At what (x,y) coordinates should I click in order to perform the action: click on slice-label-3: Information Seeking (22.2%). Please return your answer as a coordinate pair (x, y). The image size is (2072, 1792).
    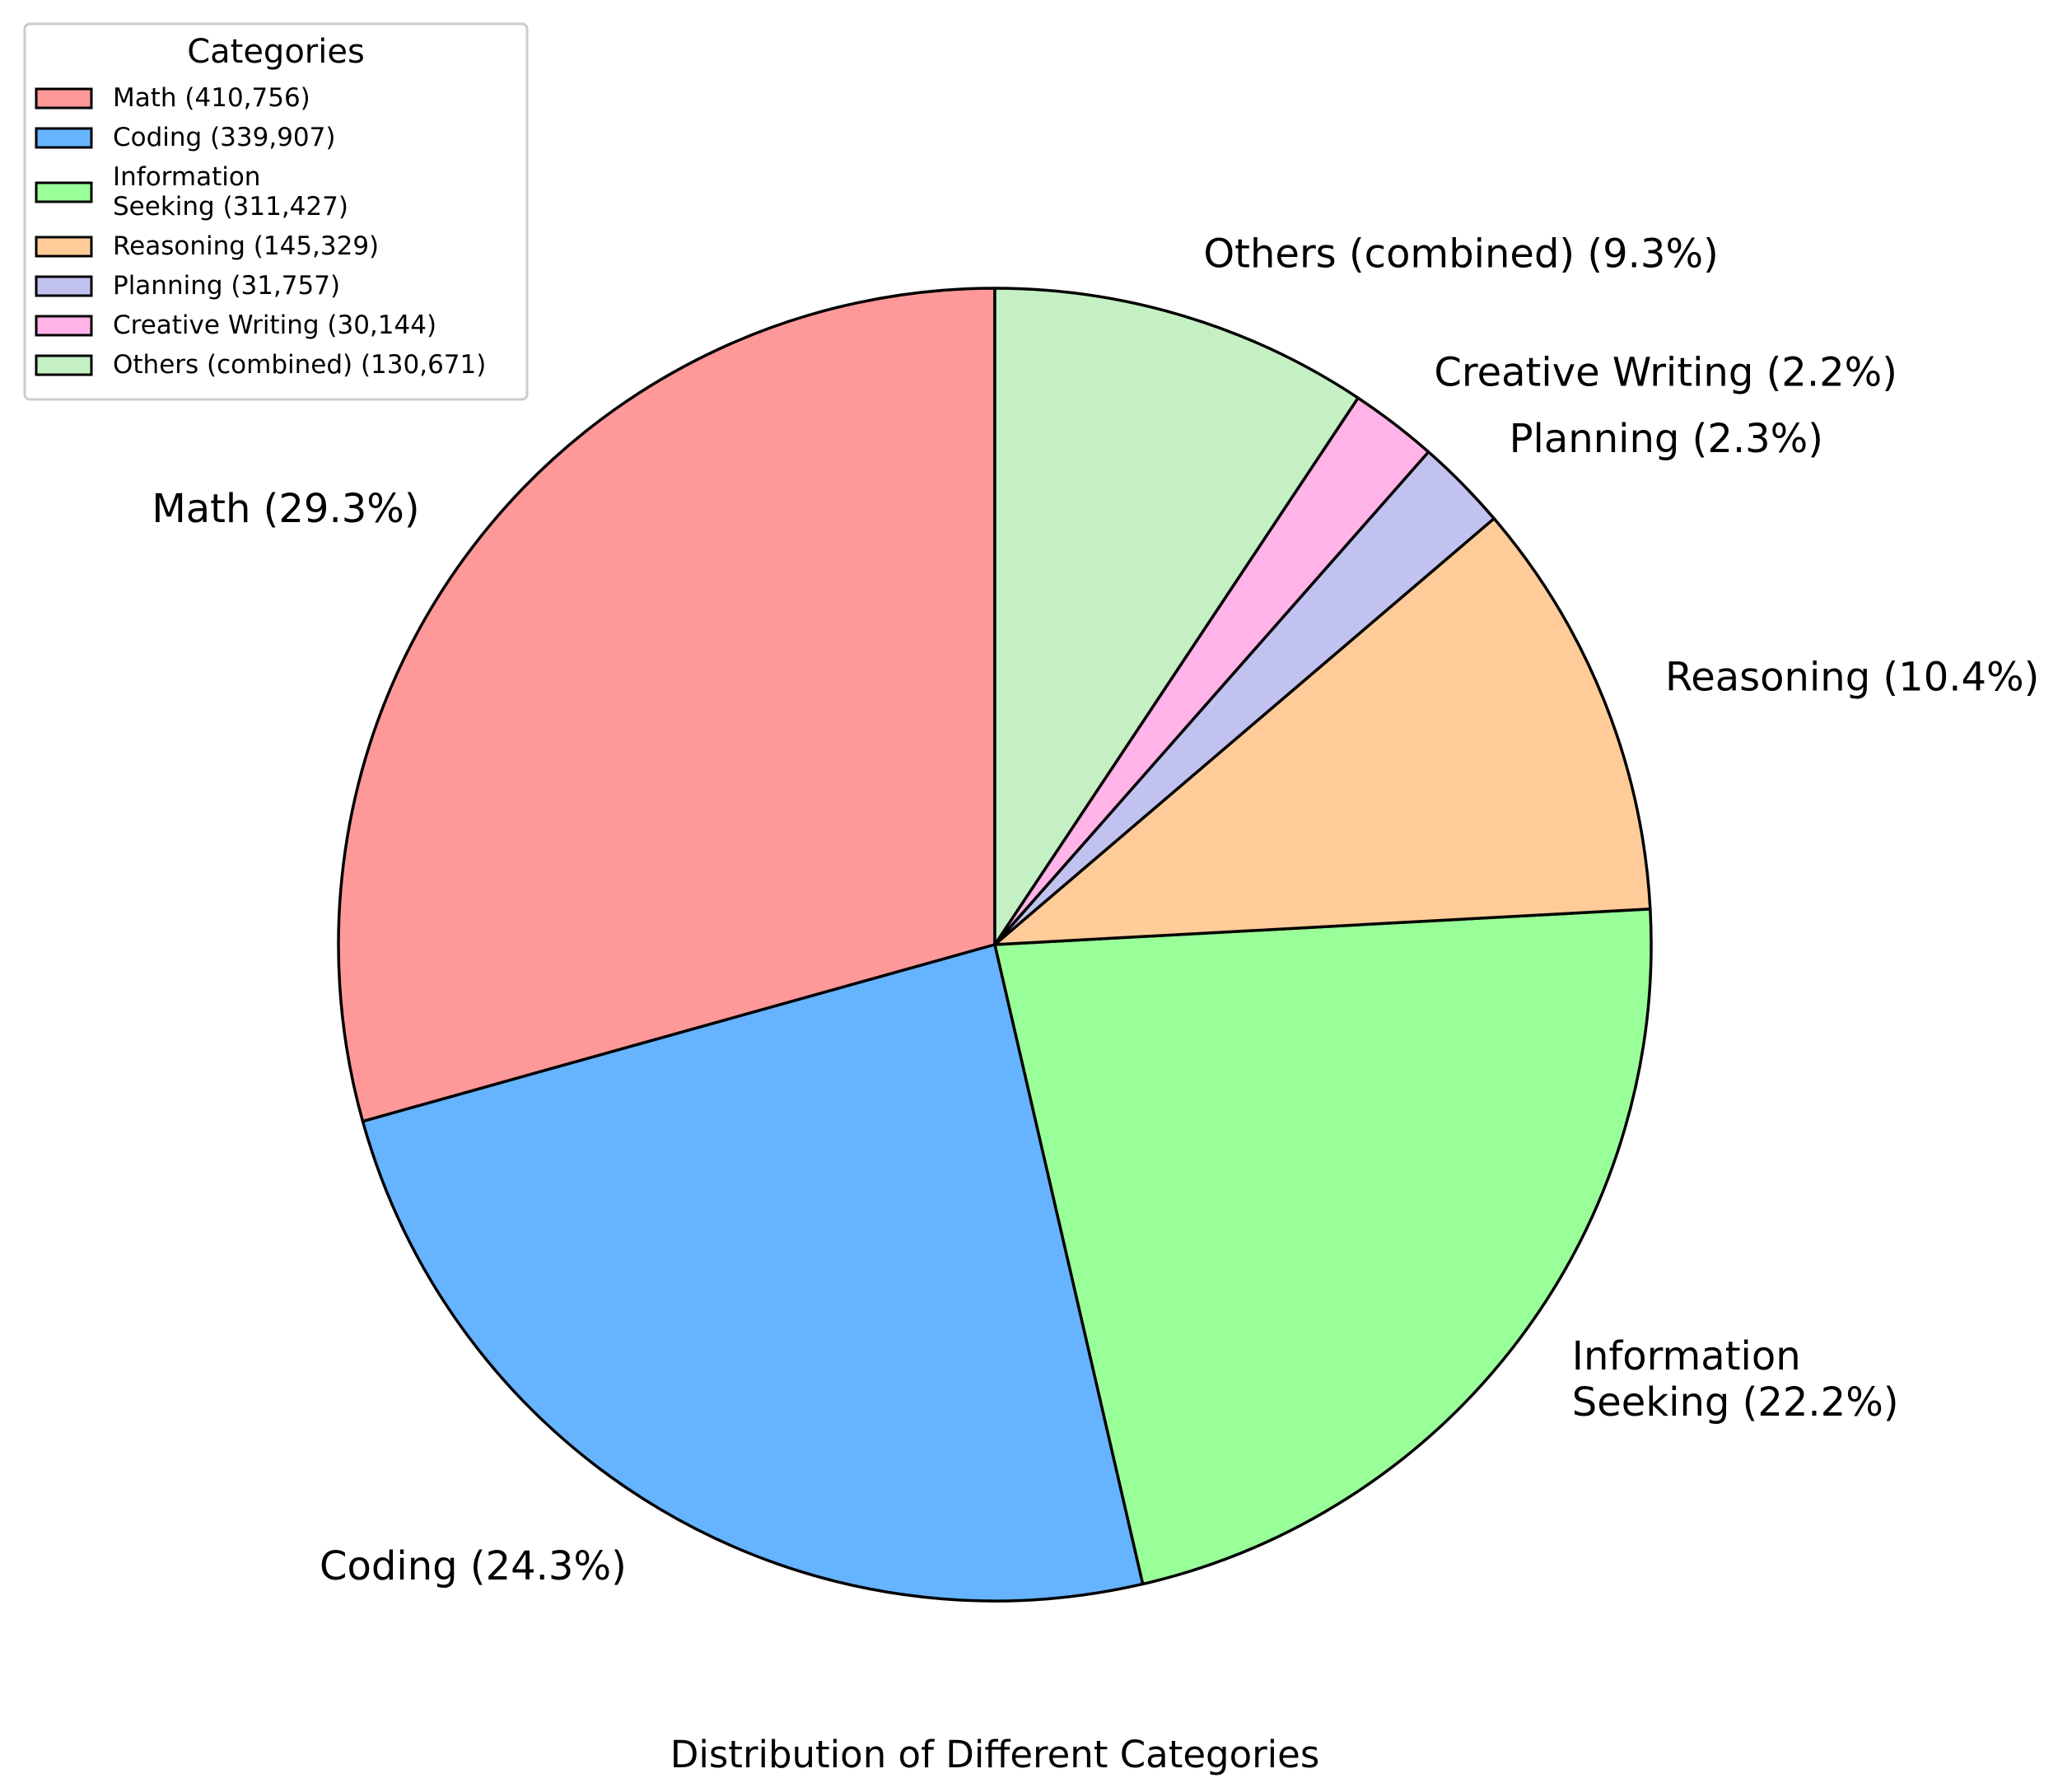
    Looking at the image, I should click on (1735, 1379).